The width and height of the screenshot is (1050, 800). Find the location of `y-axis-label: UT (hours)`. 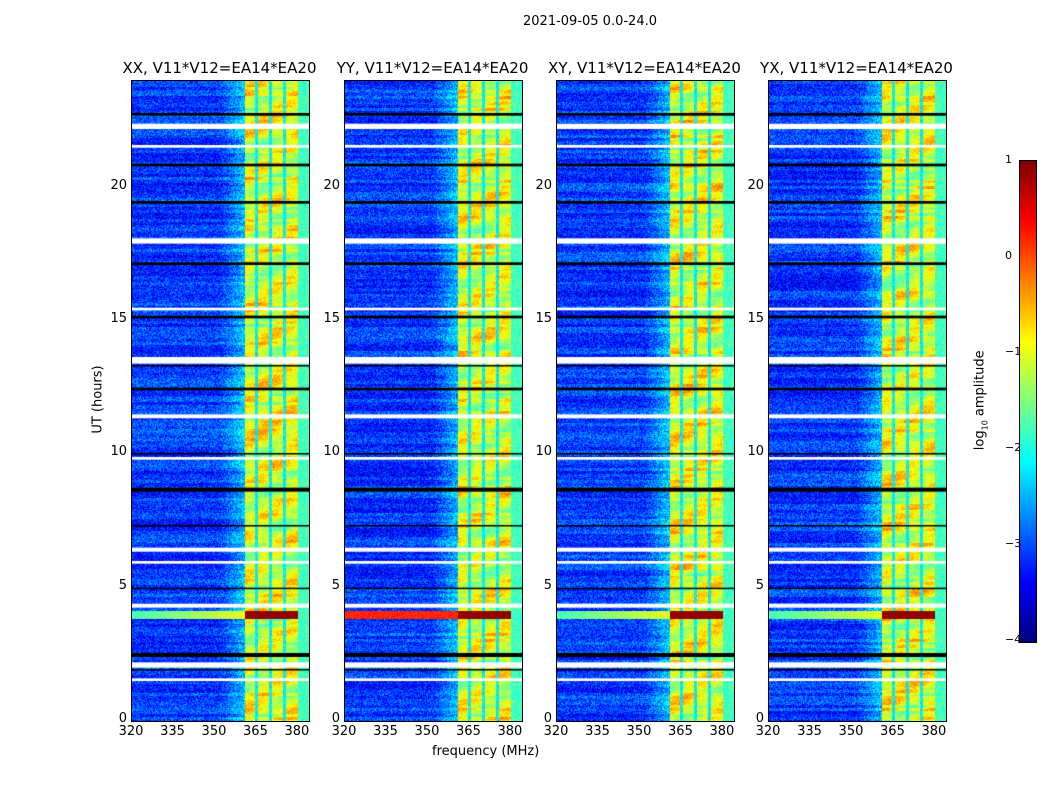

y-axis-label: UT (hours) is located at coordinates (98, 399).